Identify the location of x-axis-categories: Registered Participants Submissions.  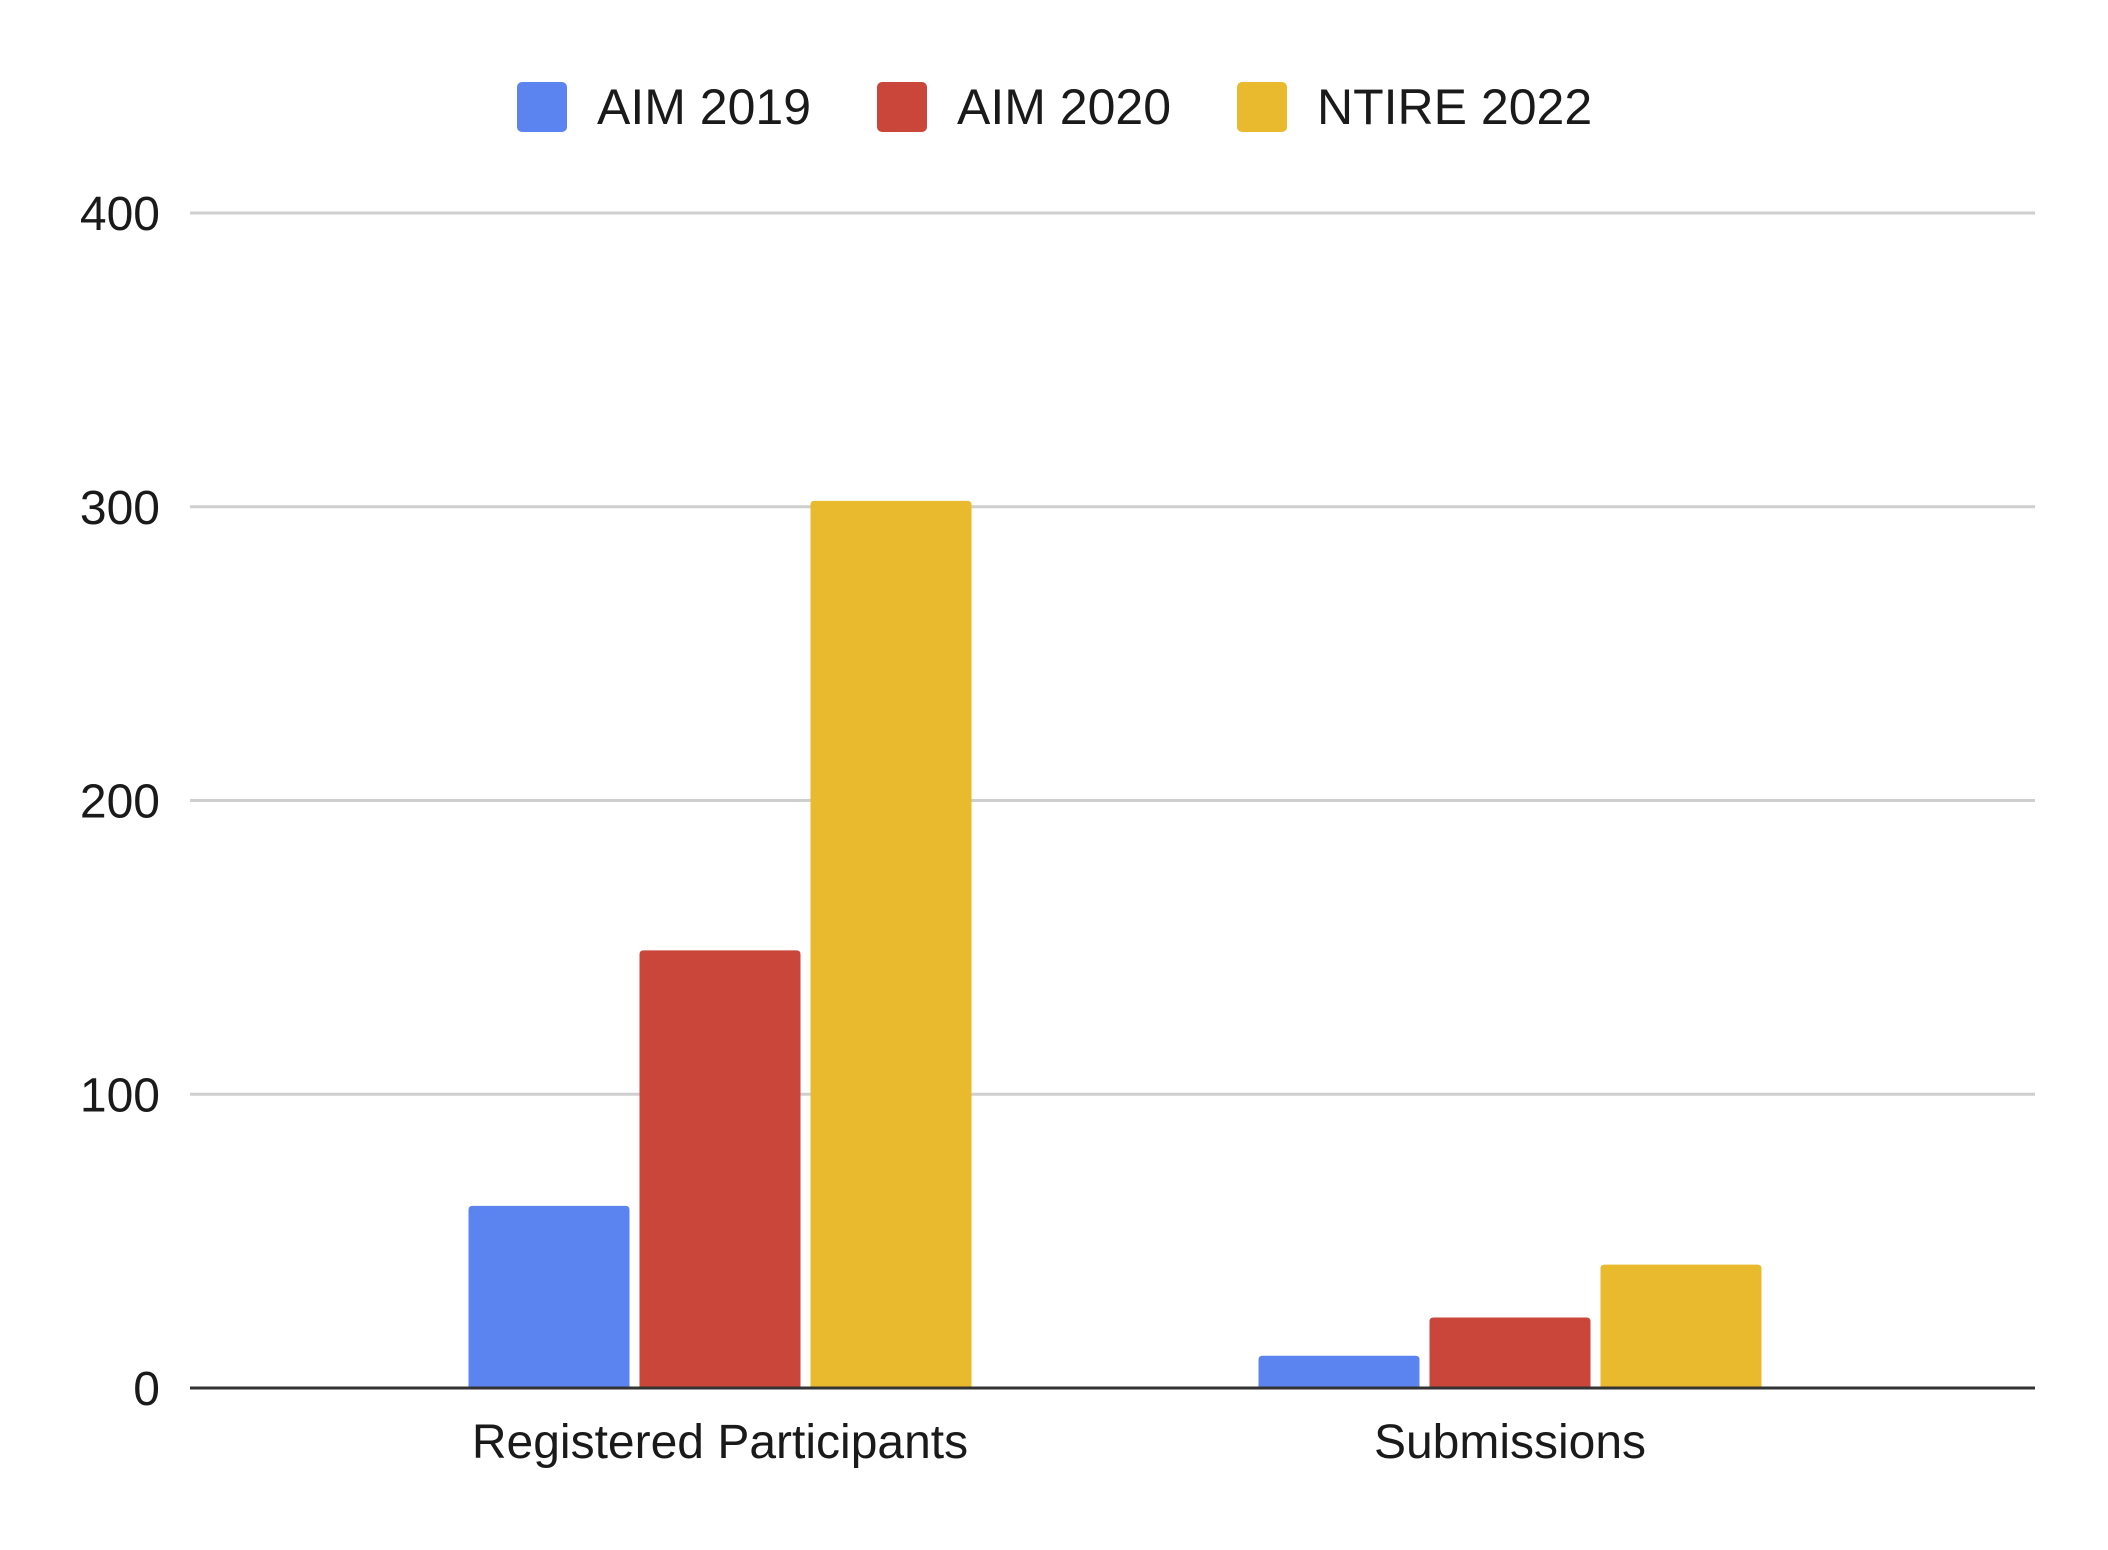
(1059, 1442).